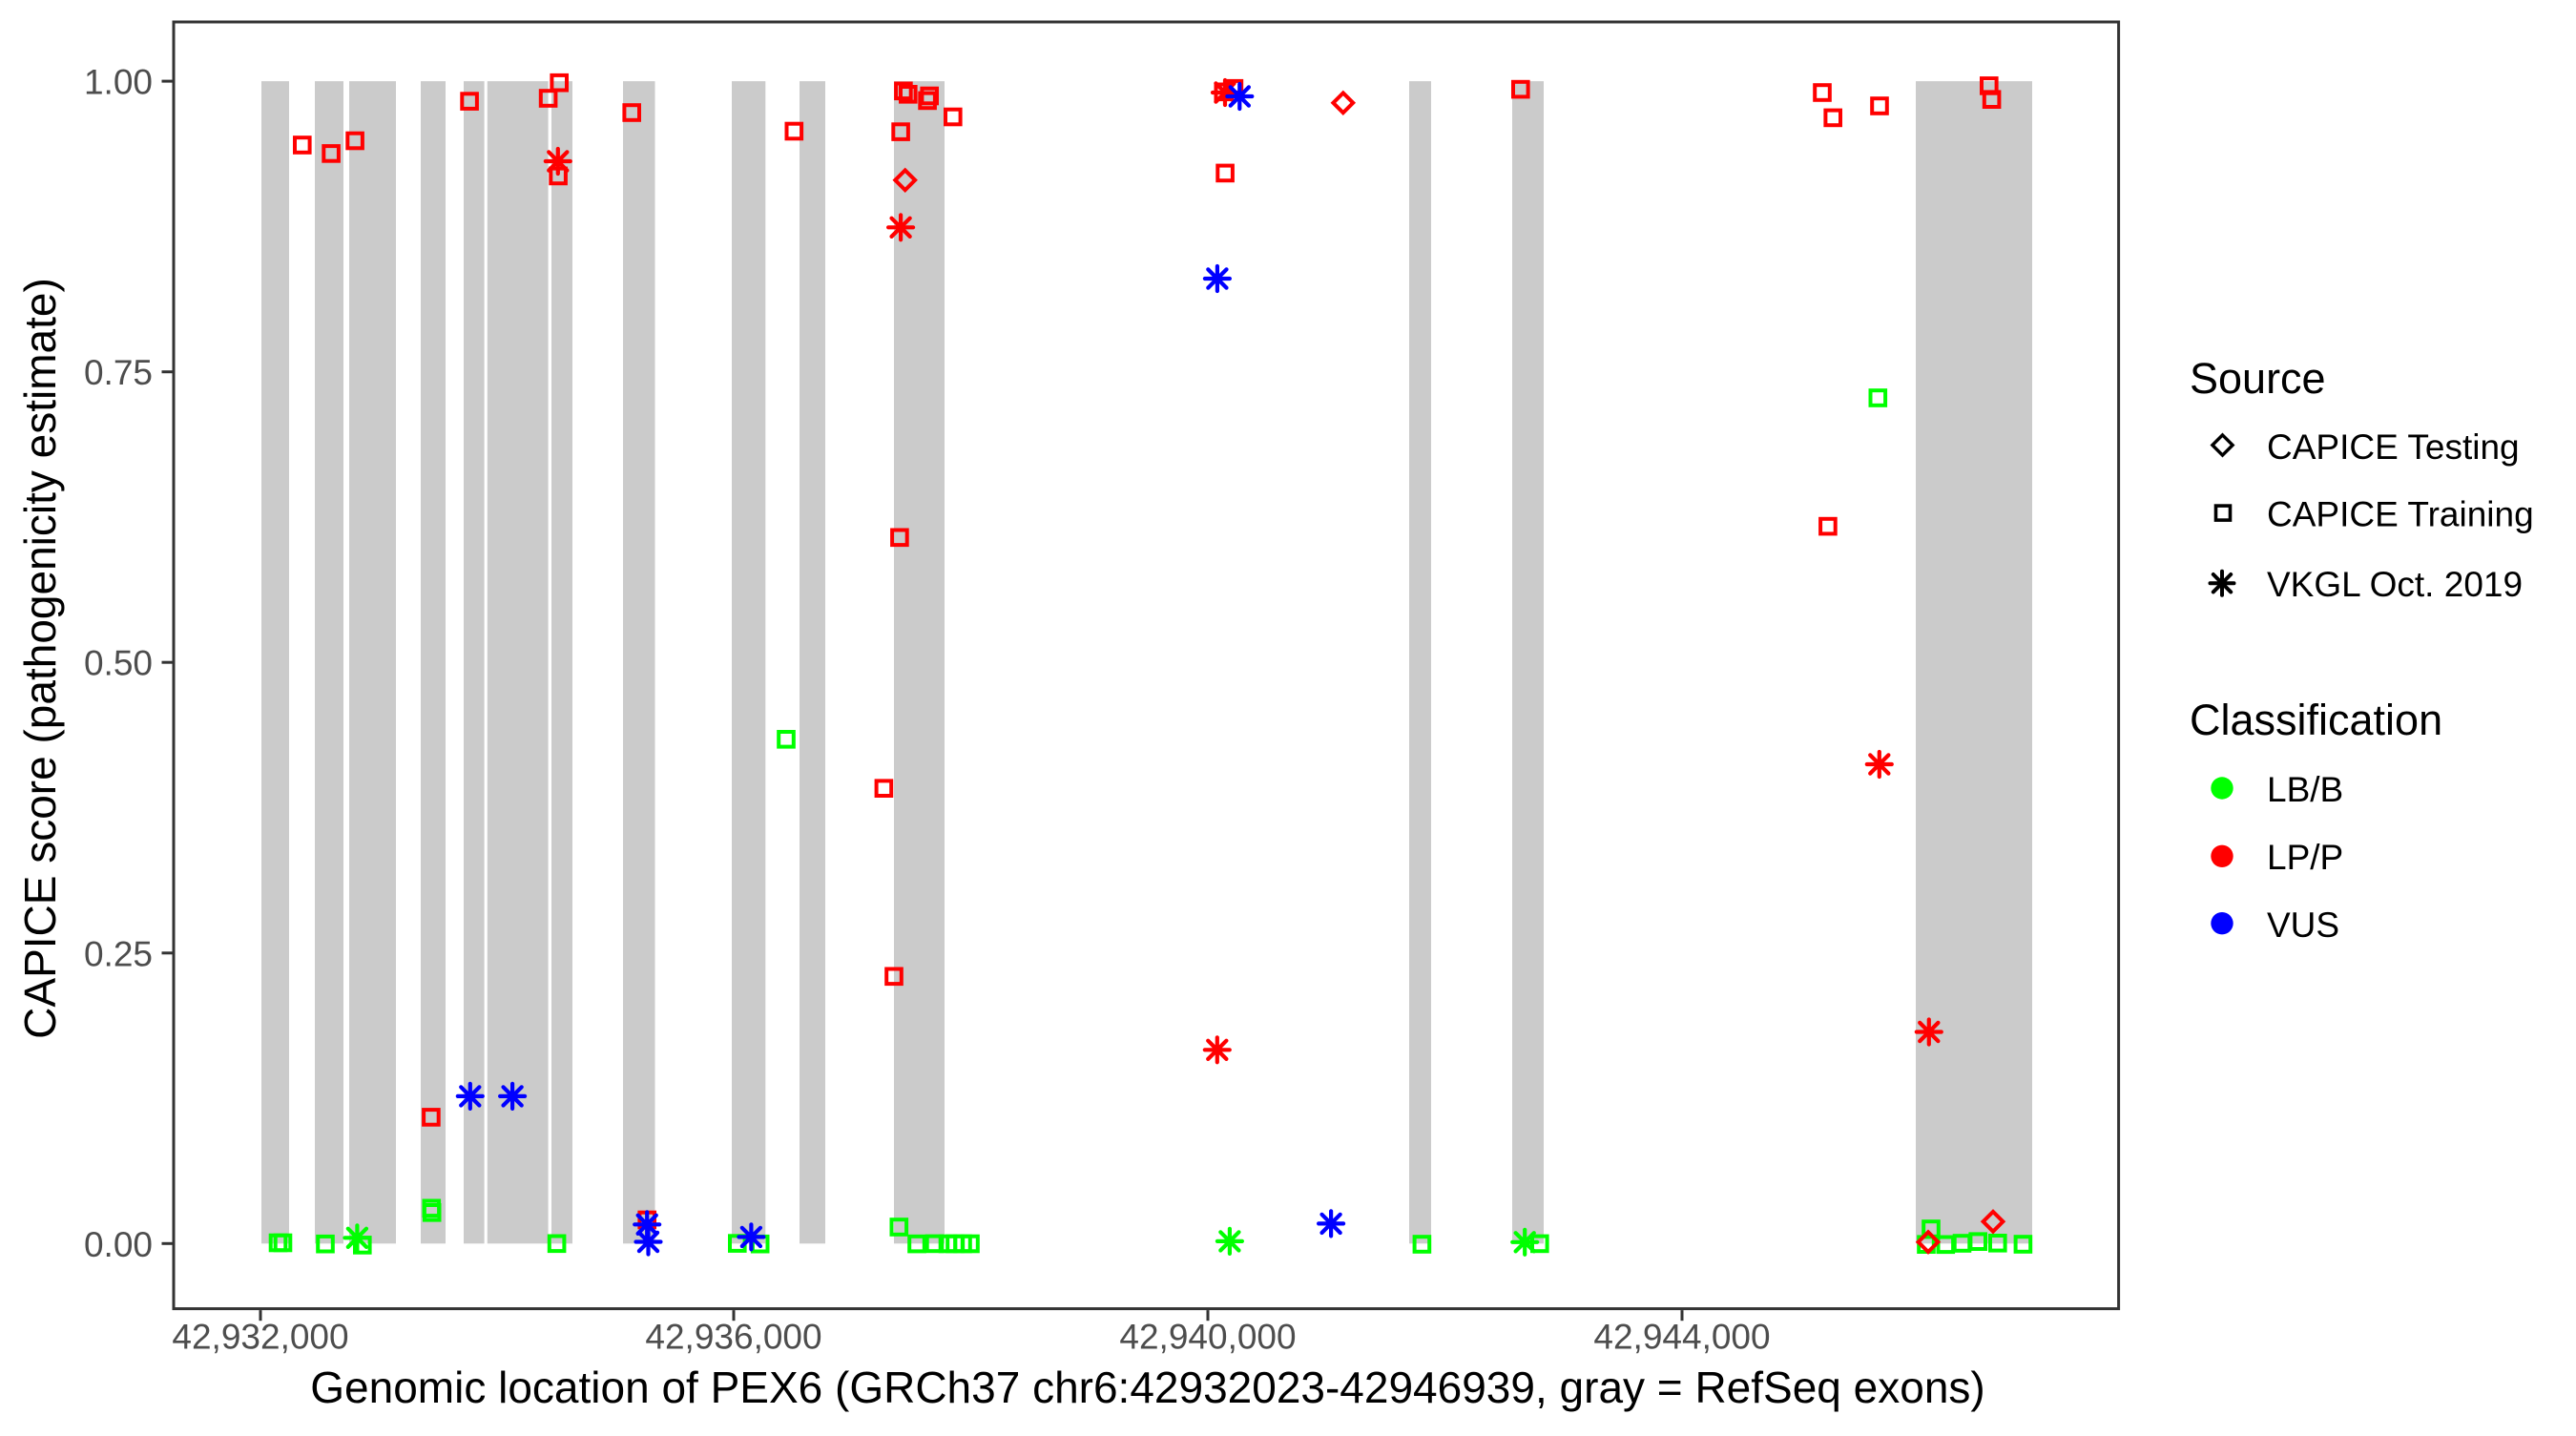 The height and width of the screenshot is (1436, 2576). I want to click on svg-text: 0.75, so click(118, 372).